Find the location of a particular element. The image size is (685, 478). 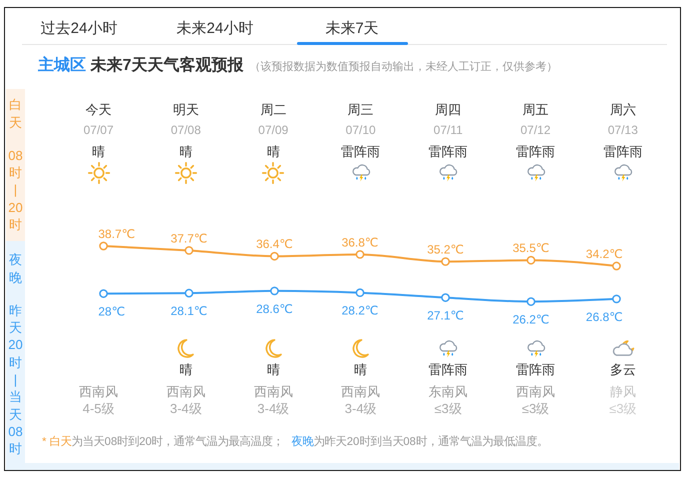

text: 为昨天20时到当天08时，通常气温为最低温度。 is located at coordinates (431, 442).